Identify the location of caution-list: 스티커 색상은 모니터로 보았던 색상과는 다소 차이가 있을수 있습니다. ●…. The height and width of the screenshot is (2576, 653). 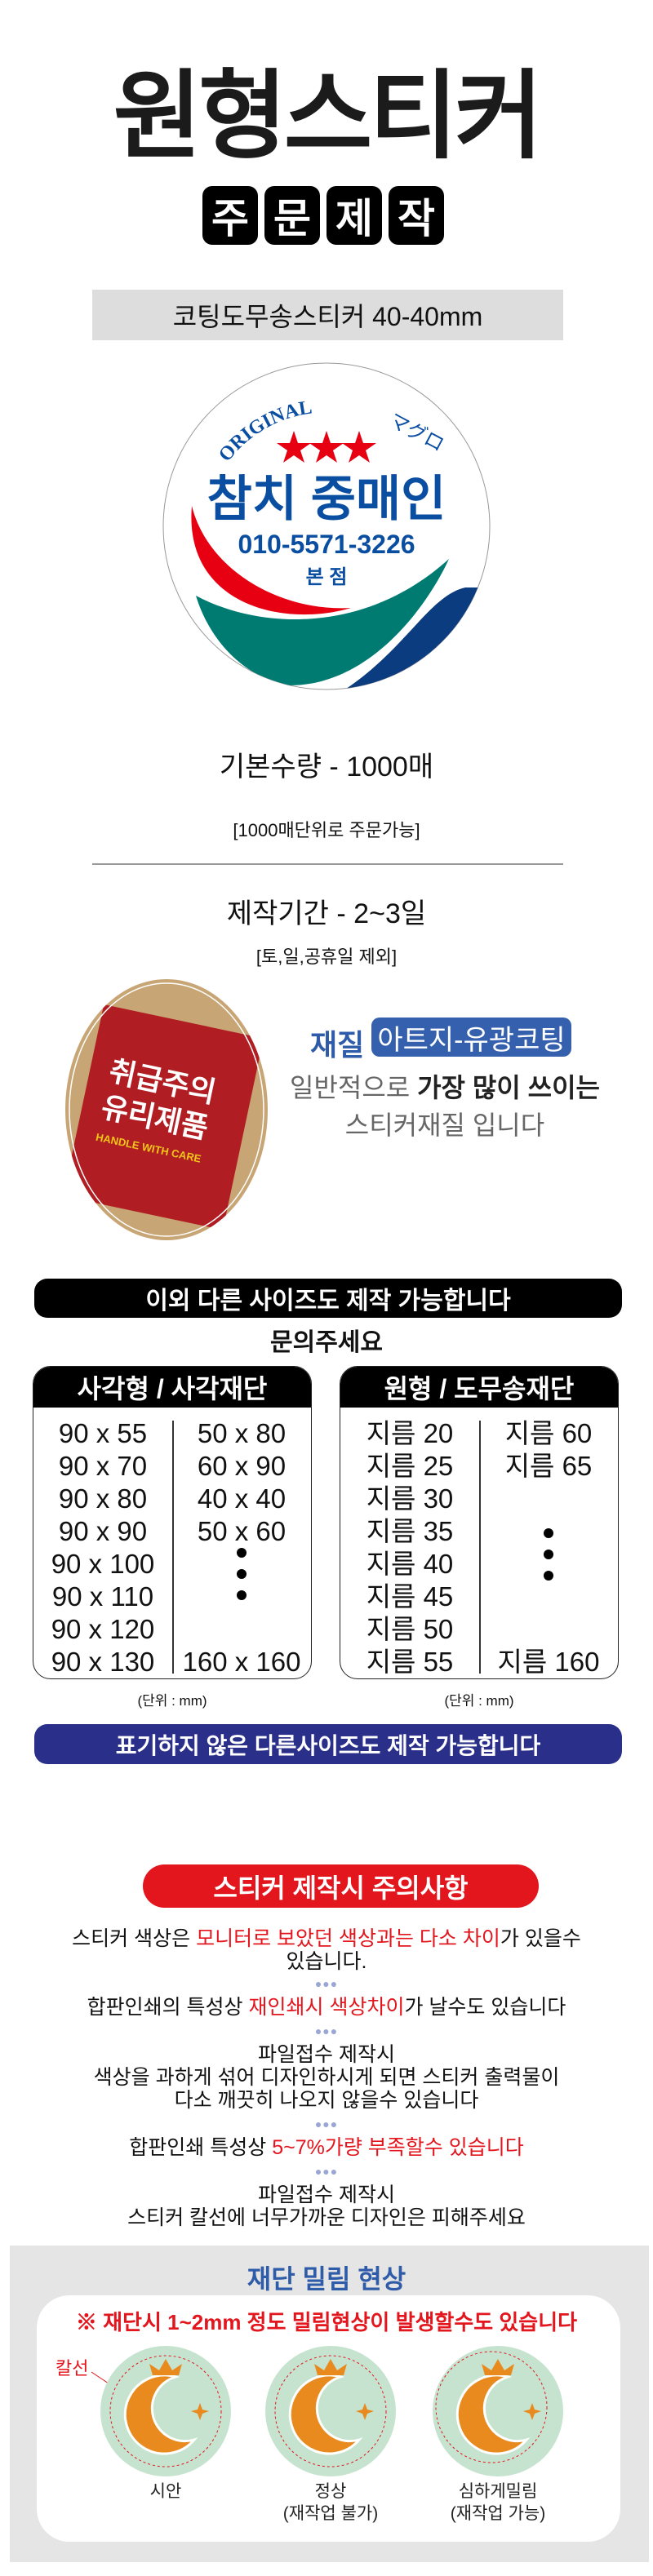
(326, 2078).